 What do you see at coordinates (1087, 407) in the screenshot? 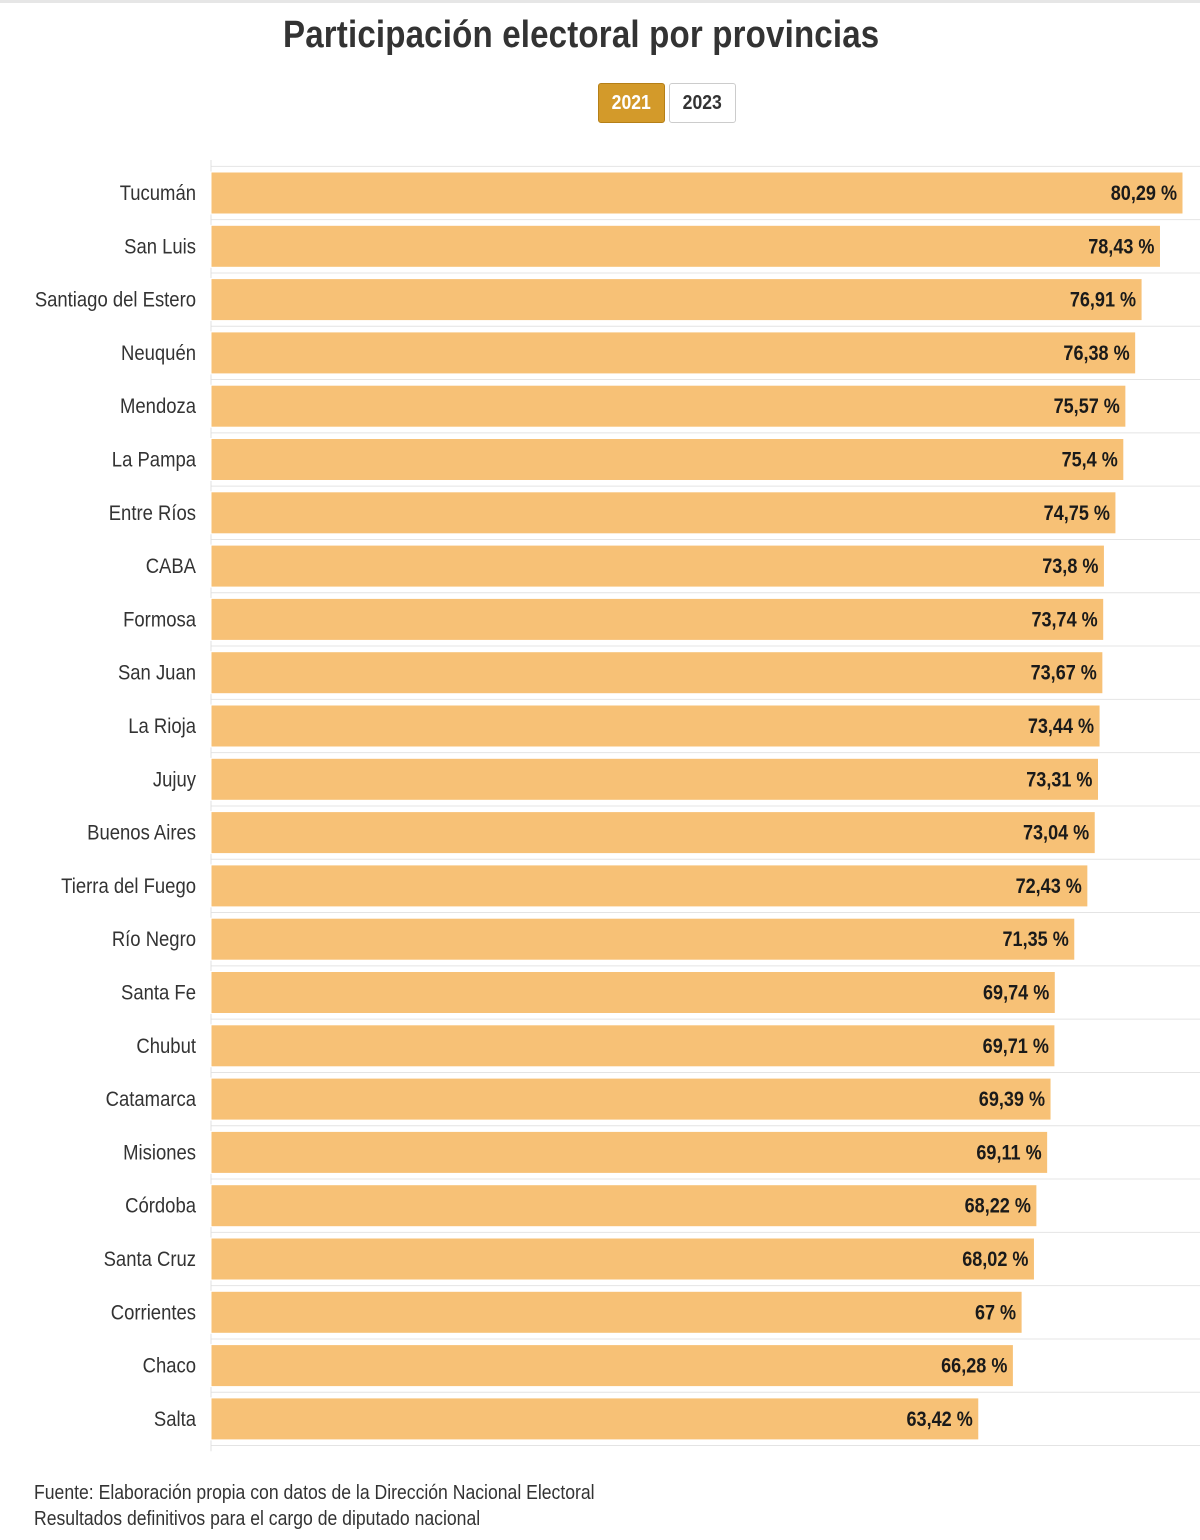
I see `data-label: 75,57 %` at bounding box center [1087, 407].